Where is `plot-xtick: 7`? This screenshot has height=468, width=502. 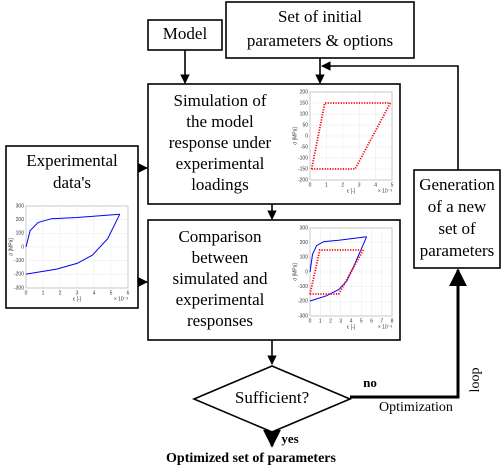
plot-xtick: 7 is located at coordinates (381, 321).